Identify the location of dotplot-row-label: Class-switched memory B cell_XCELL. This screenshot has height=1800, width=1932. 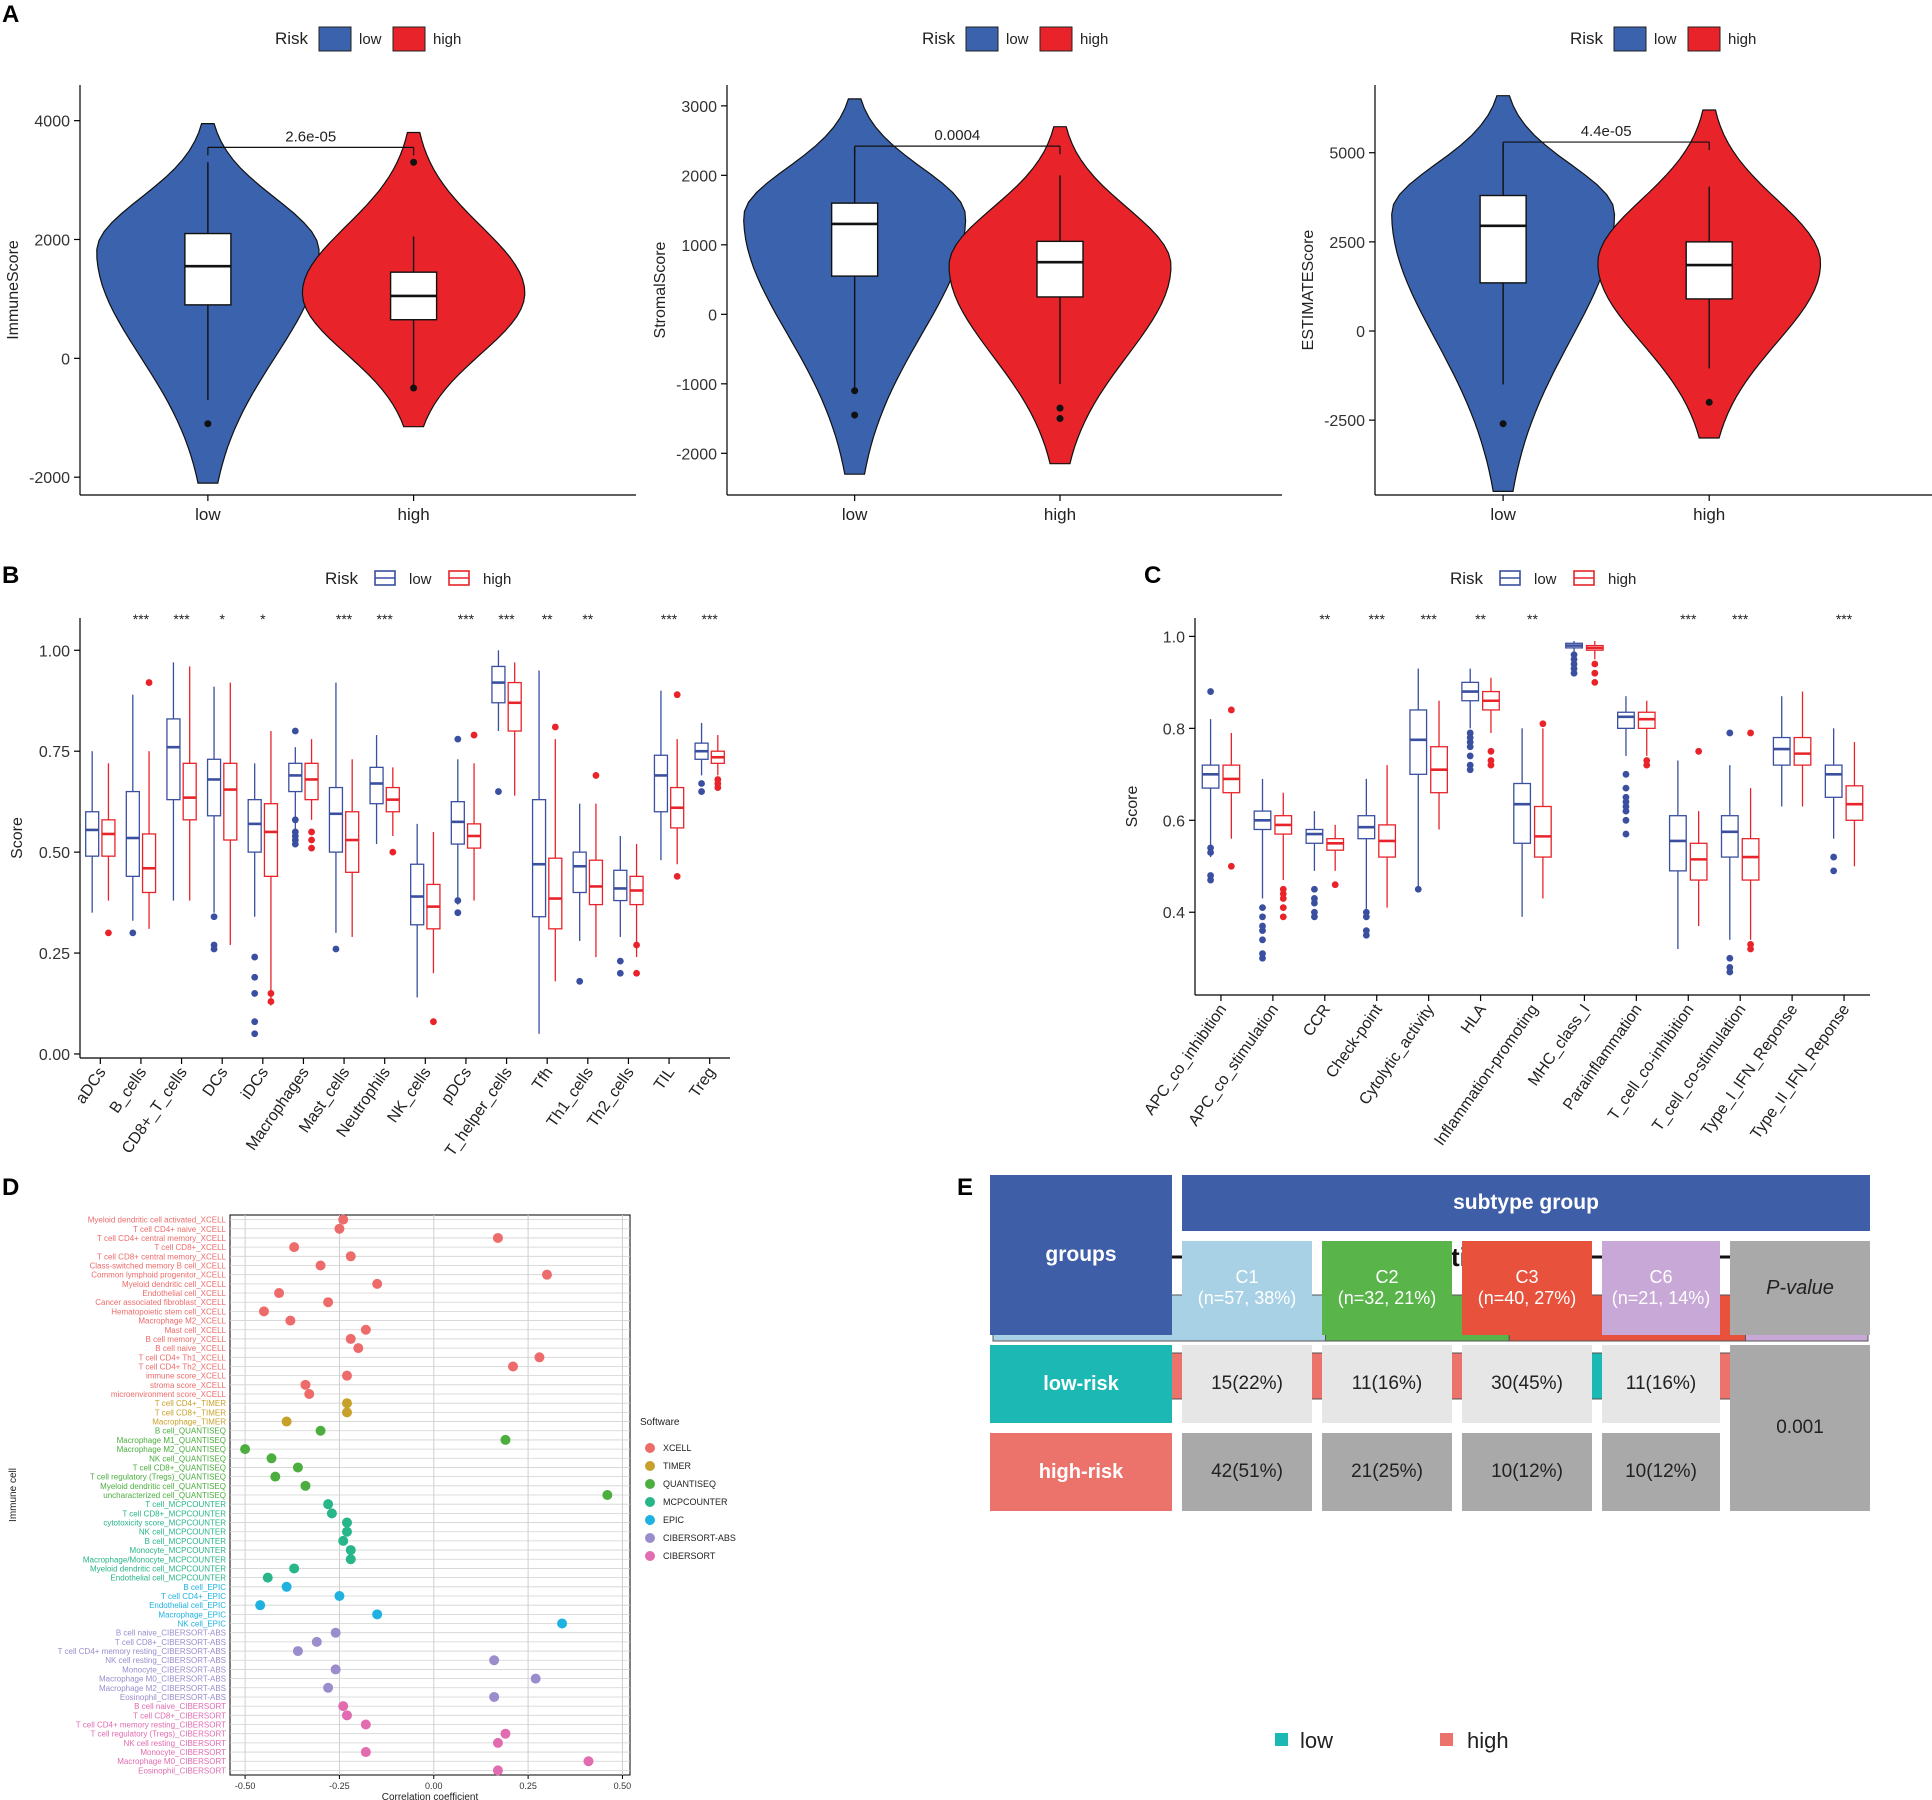
(158, 1265).